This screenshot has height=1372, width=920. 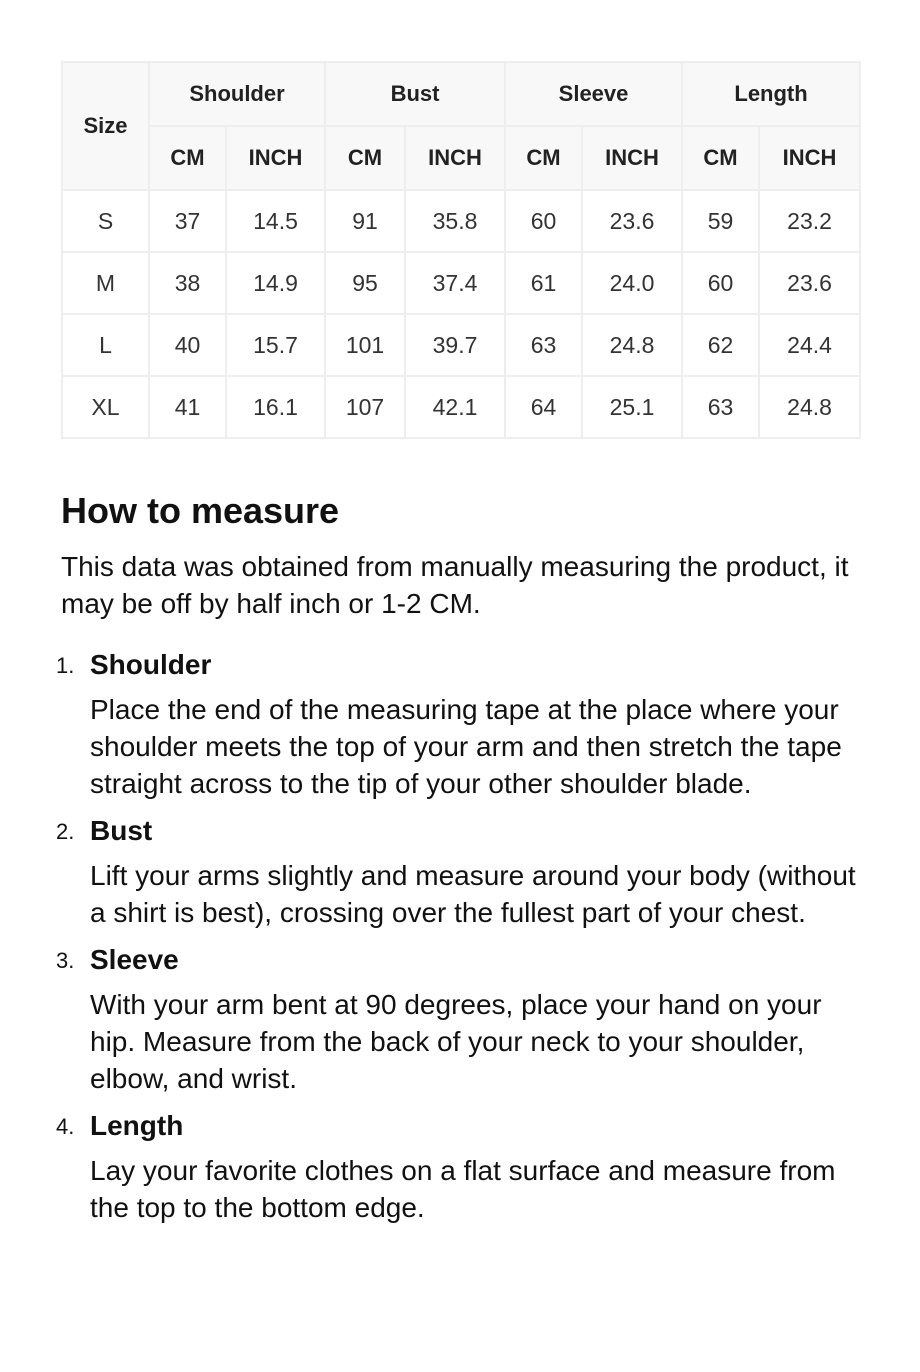 What do you see at coordinates (275, 407) in the screenshot?
I see `value-cell: 16.1` at bounding box center [275, 407].